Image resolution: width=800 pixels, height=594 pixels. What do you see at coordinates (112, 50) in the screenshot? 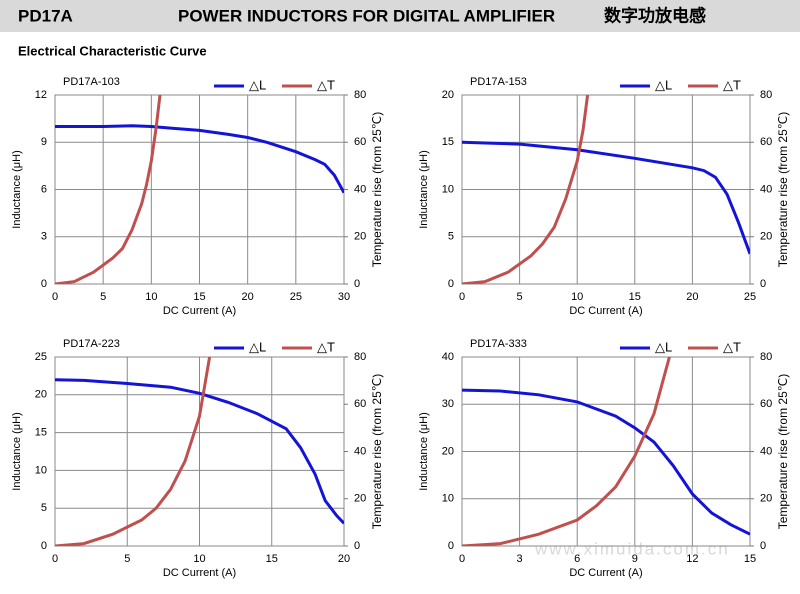
I see `subtitle: Electrical Characteristic Curve` at bounding box center [112, 50].